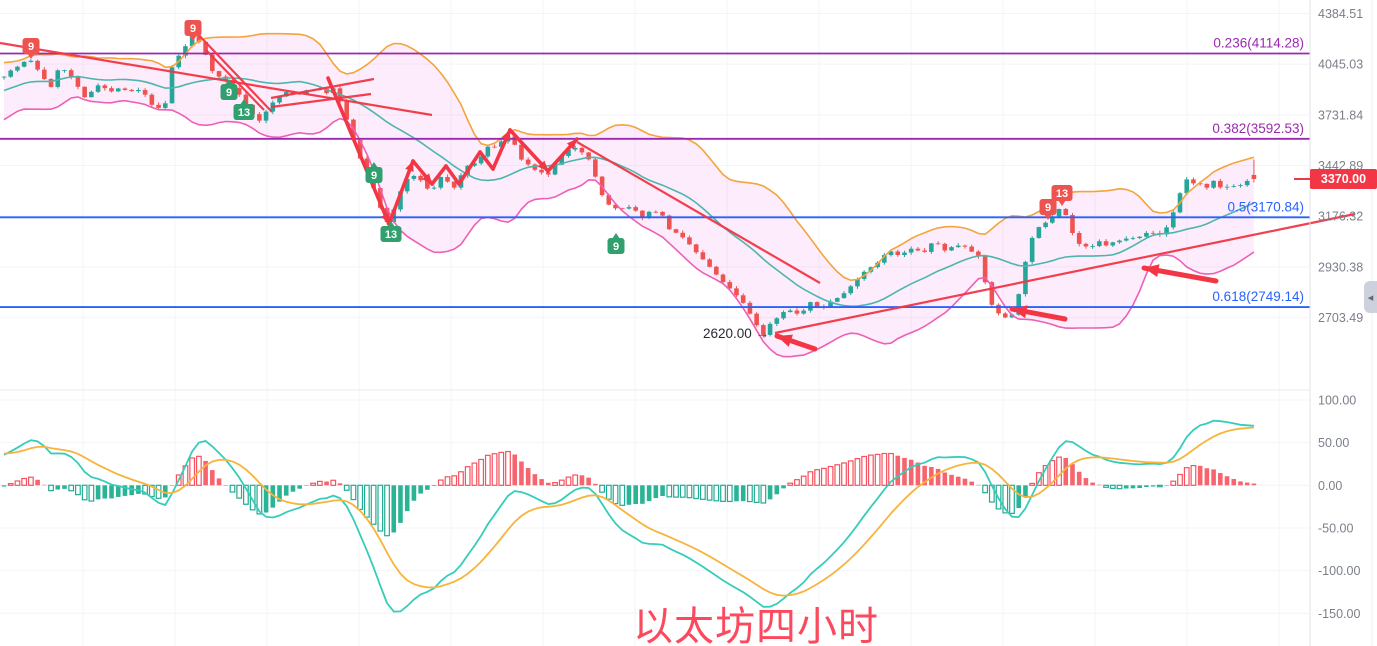  What do you see at coordinates (1340, 115) in the screenshot?
I see `price-axis-label: 3731.84` at bounding box center [1340, 115].